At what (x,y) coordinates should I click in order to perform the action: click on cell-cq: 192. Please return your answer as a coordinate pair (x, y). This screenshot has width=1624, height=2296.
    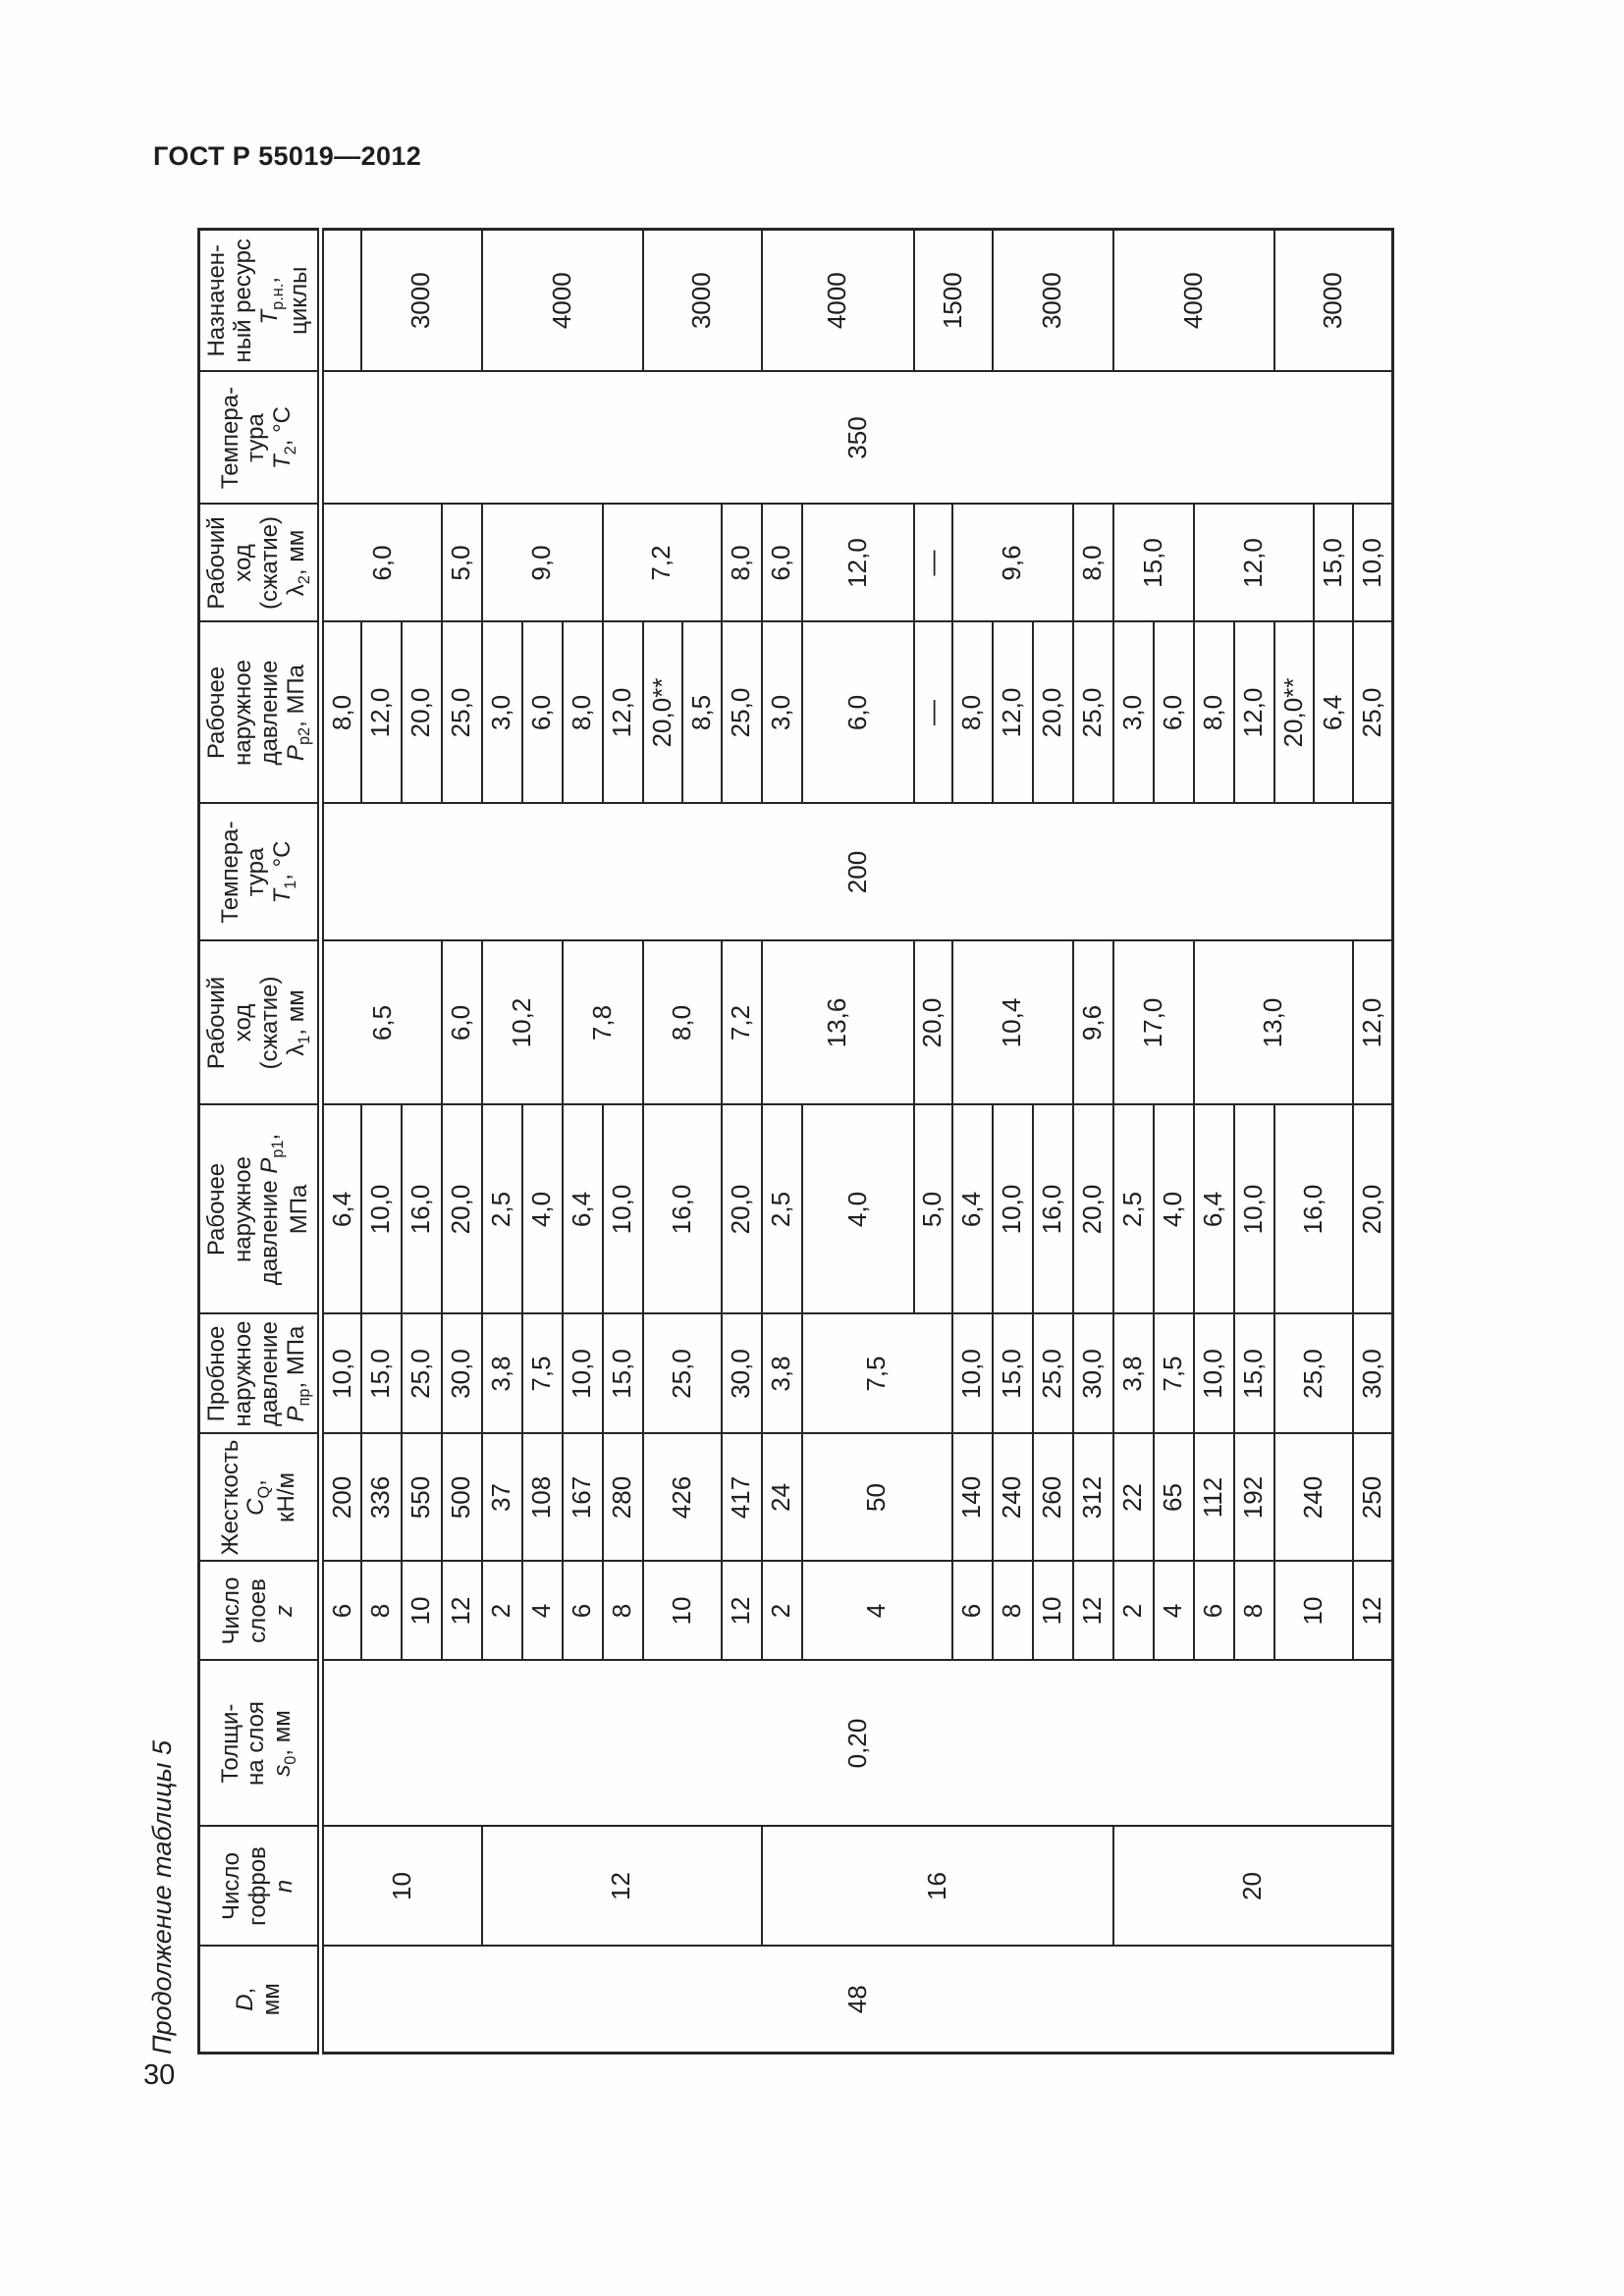
    Looking at the image, I should click on (1253, 1497).